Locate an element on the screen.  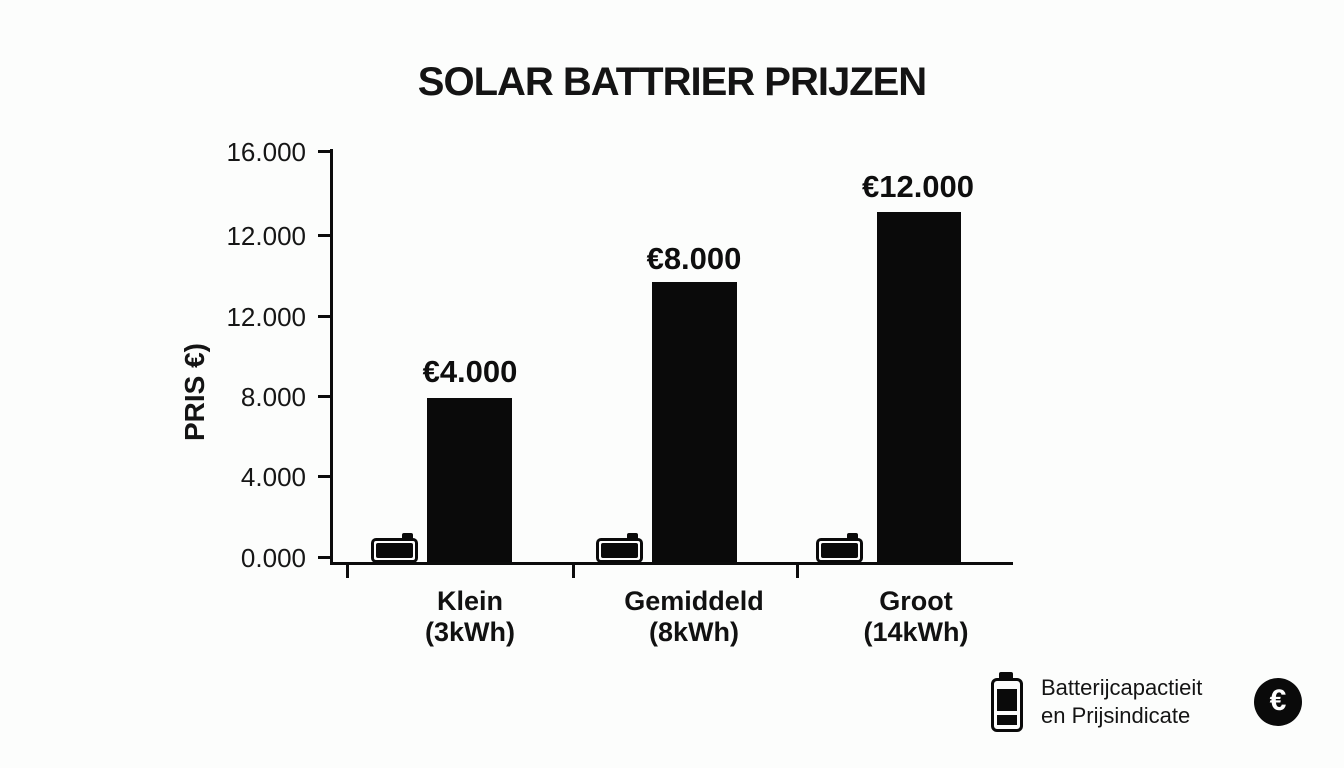
category-label-groot: Groot (14kWh) is located at coordinates (916, 617).